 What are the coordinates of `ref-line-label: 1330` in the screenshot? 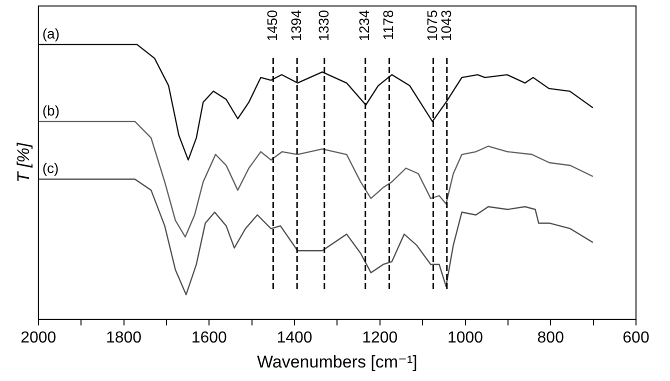 It's located at (323, 26).